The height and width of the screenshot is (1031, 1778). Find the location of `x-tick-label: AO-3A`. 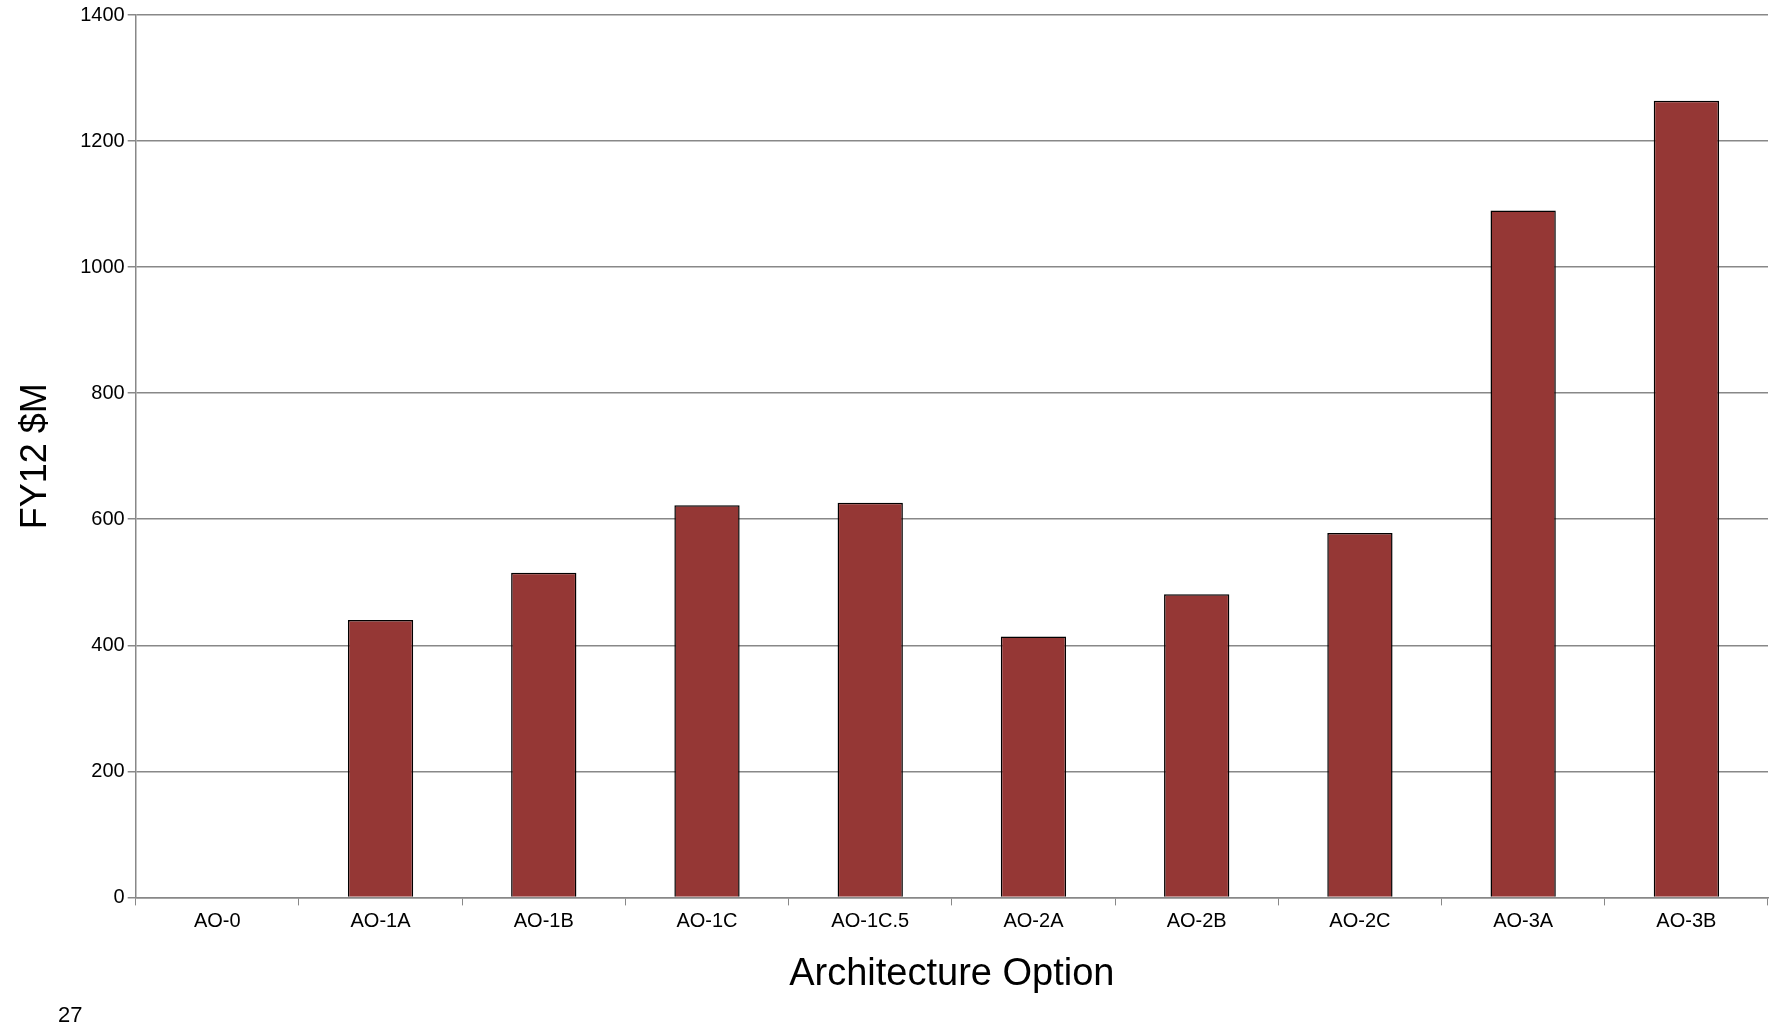

x-tick-label: AO-3A is located at coordinates (1523, 919).